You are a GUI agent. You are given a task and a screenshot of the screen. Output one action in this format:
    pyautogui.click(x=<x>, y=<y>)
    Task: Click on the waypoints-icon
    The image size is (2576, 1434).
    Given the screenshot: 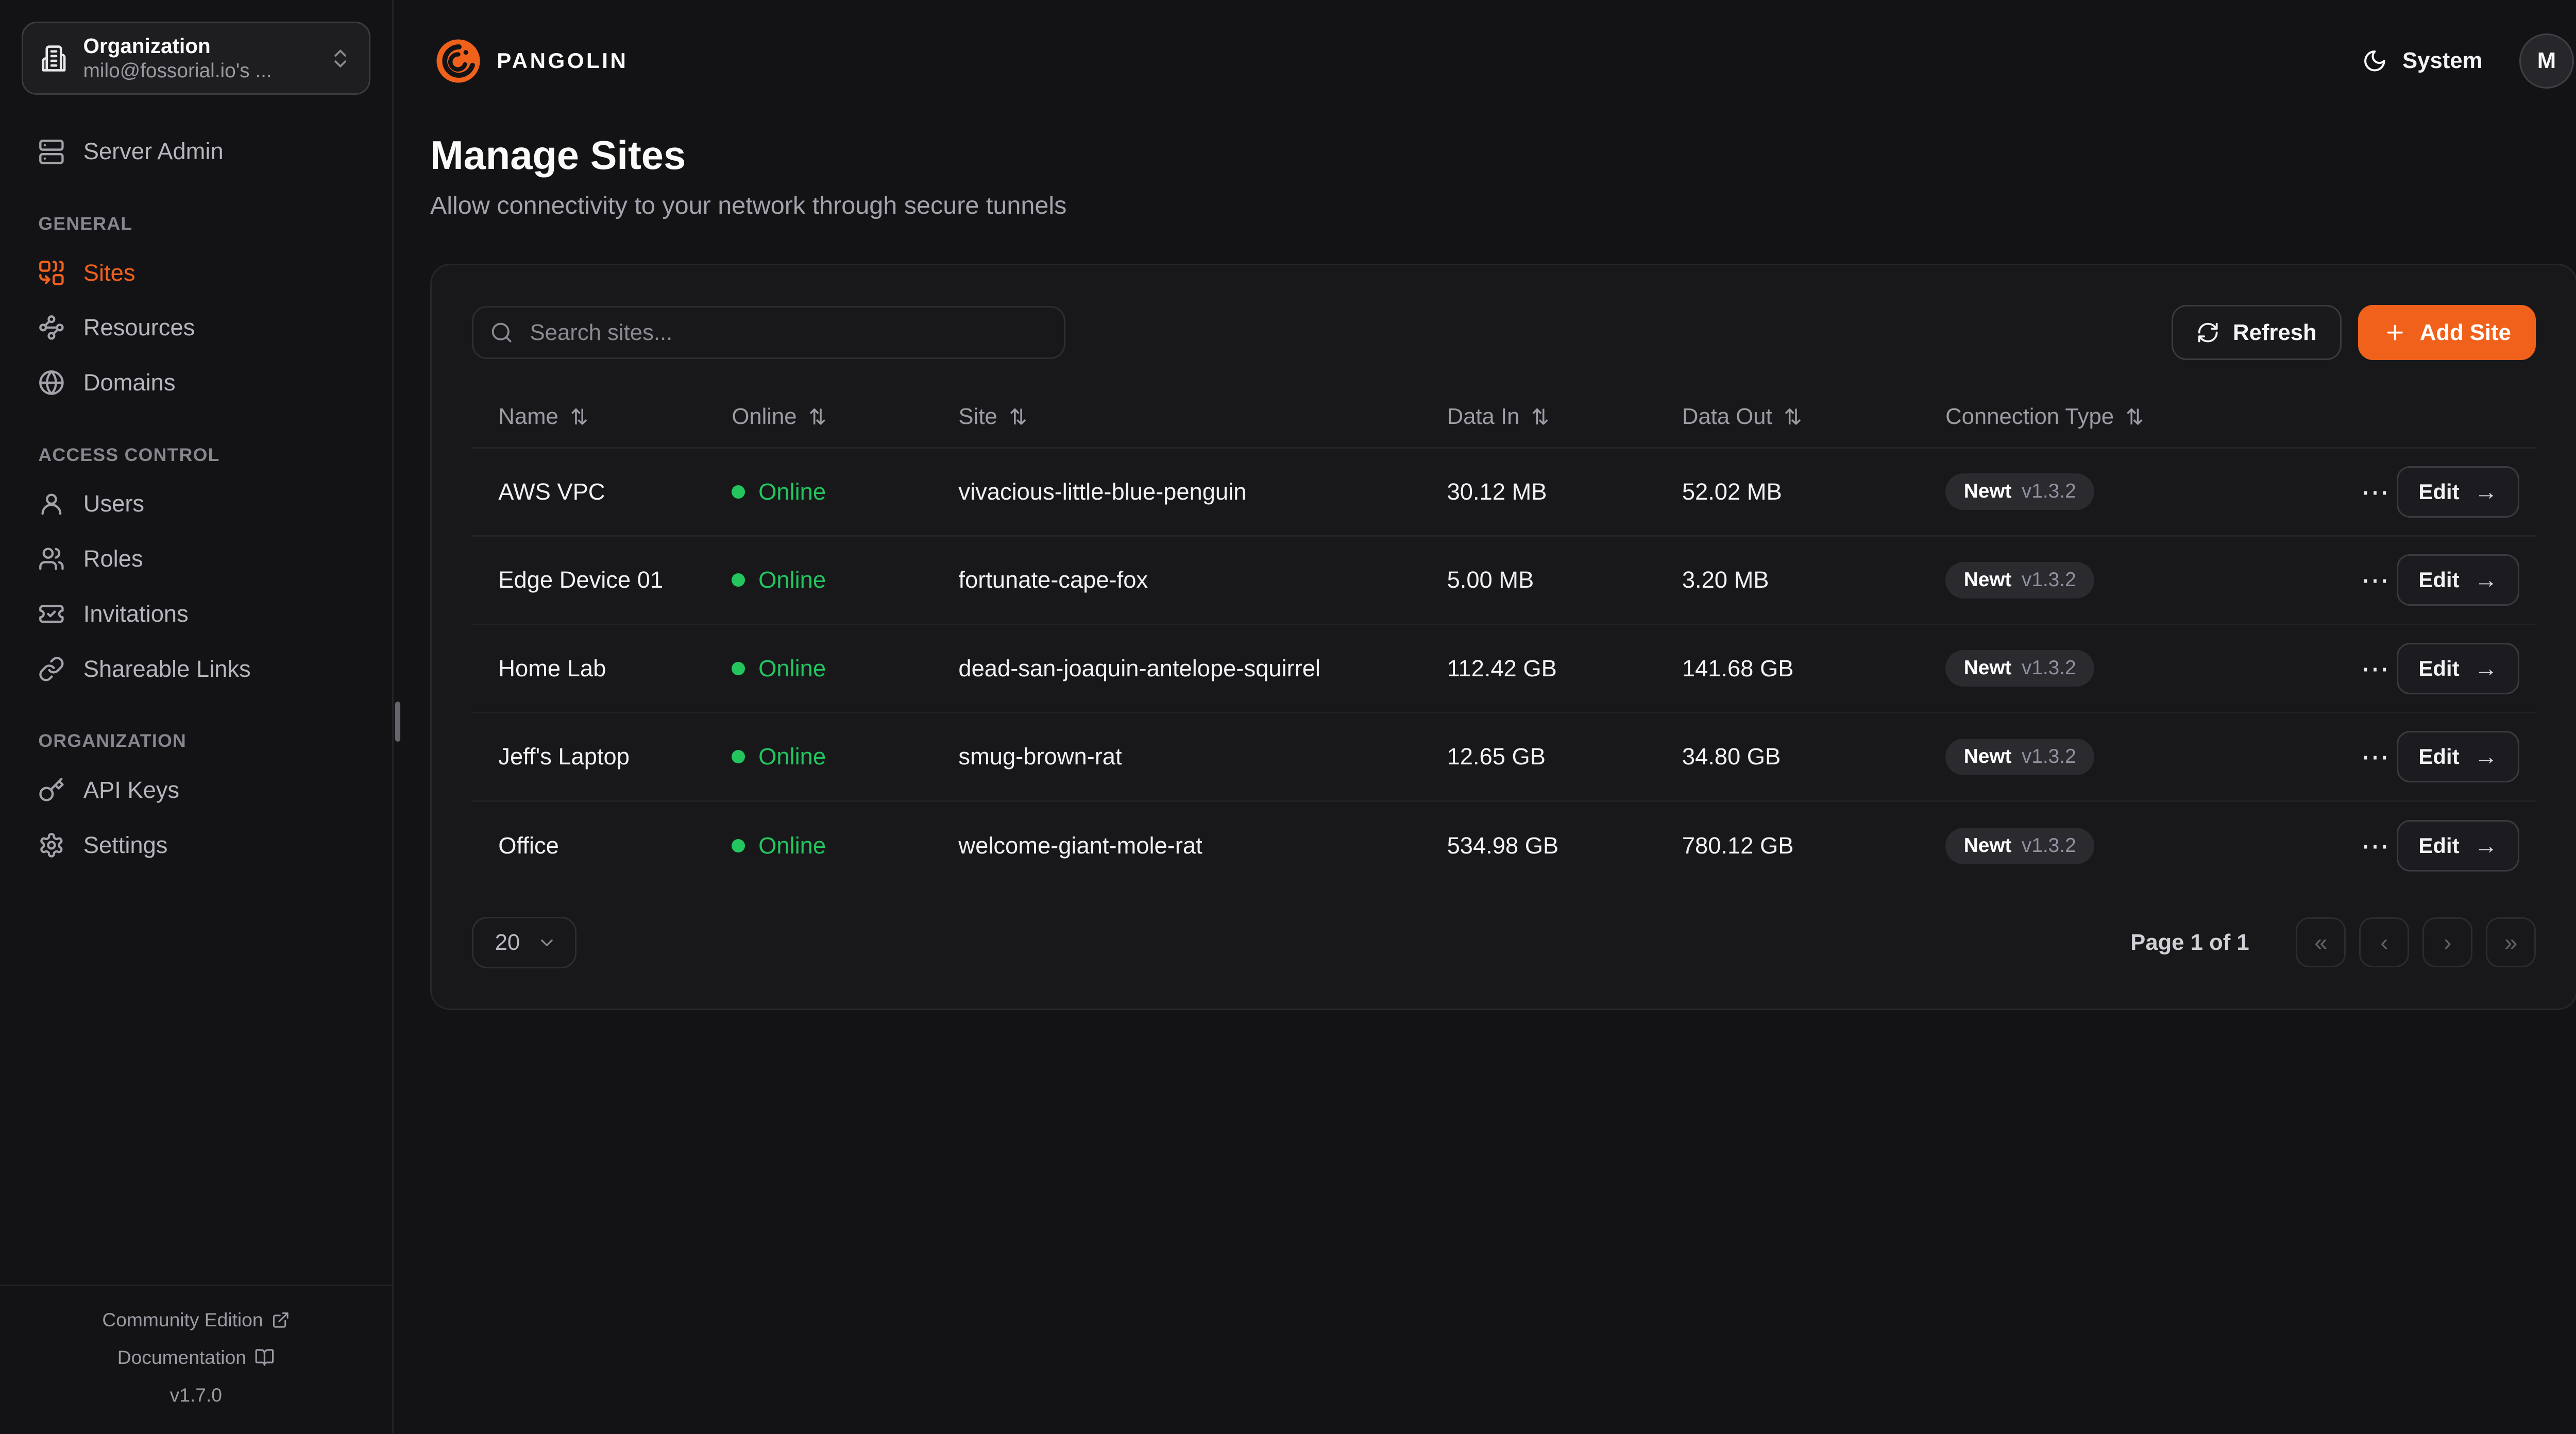 What is the action you would take?
    pyautogui.click(x=51, y=327)
    